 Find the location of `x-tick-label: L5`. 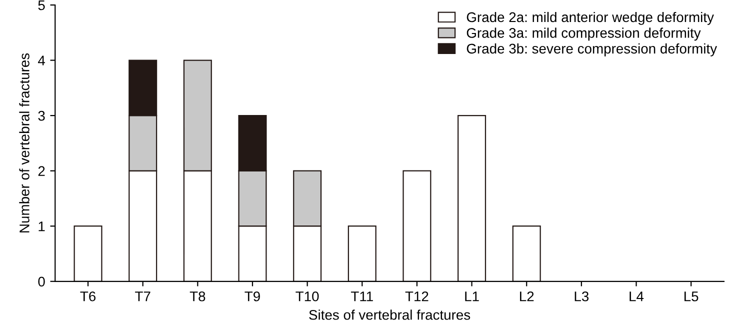

x-tick-label: L5 is located at coordinates (691, 297).